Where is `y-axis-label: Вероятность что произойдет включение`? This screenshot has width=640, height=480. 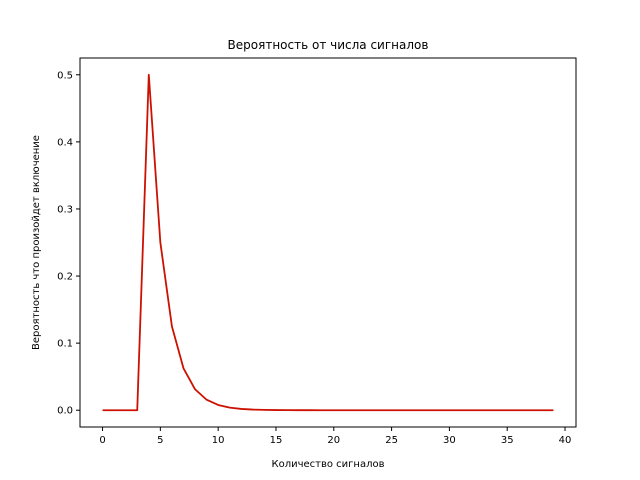 y-axis-label: Вероятность что произойдет включение is located at coordinates (36, 242).